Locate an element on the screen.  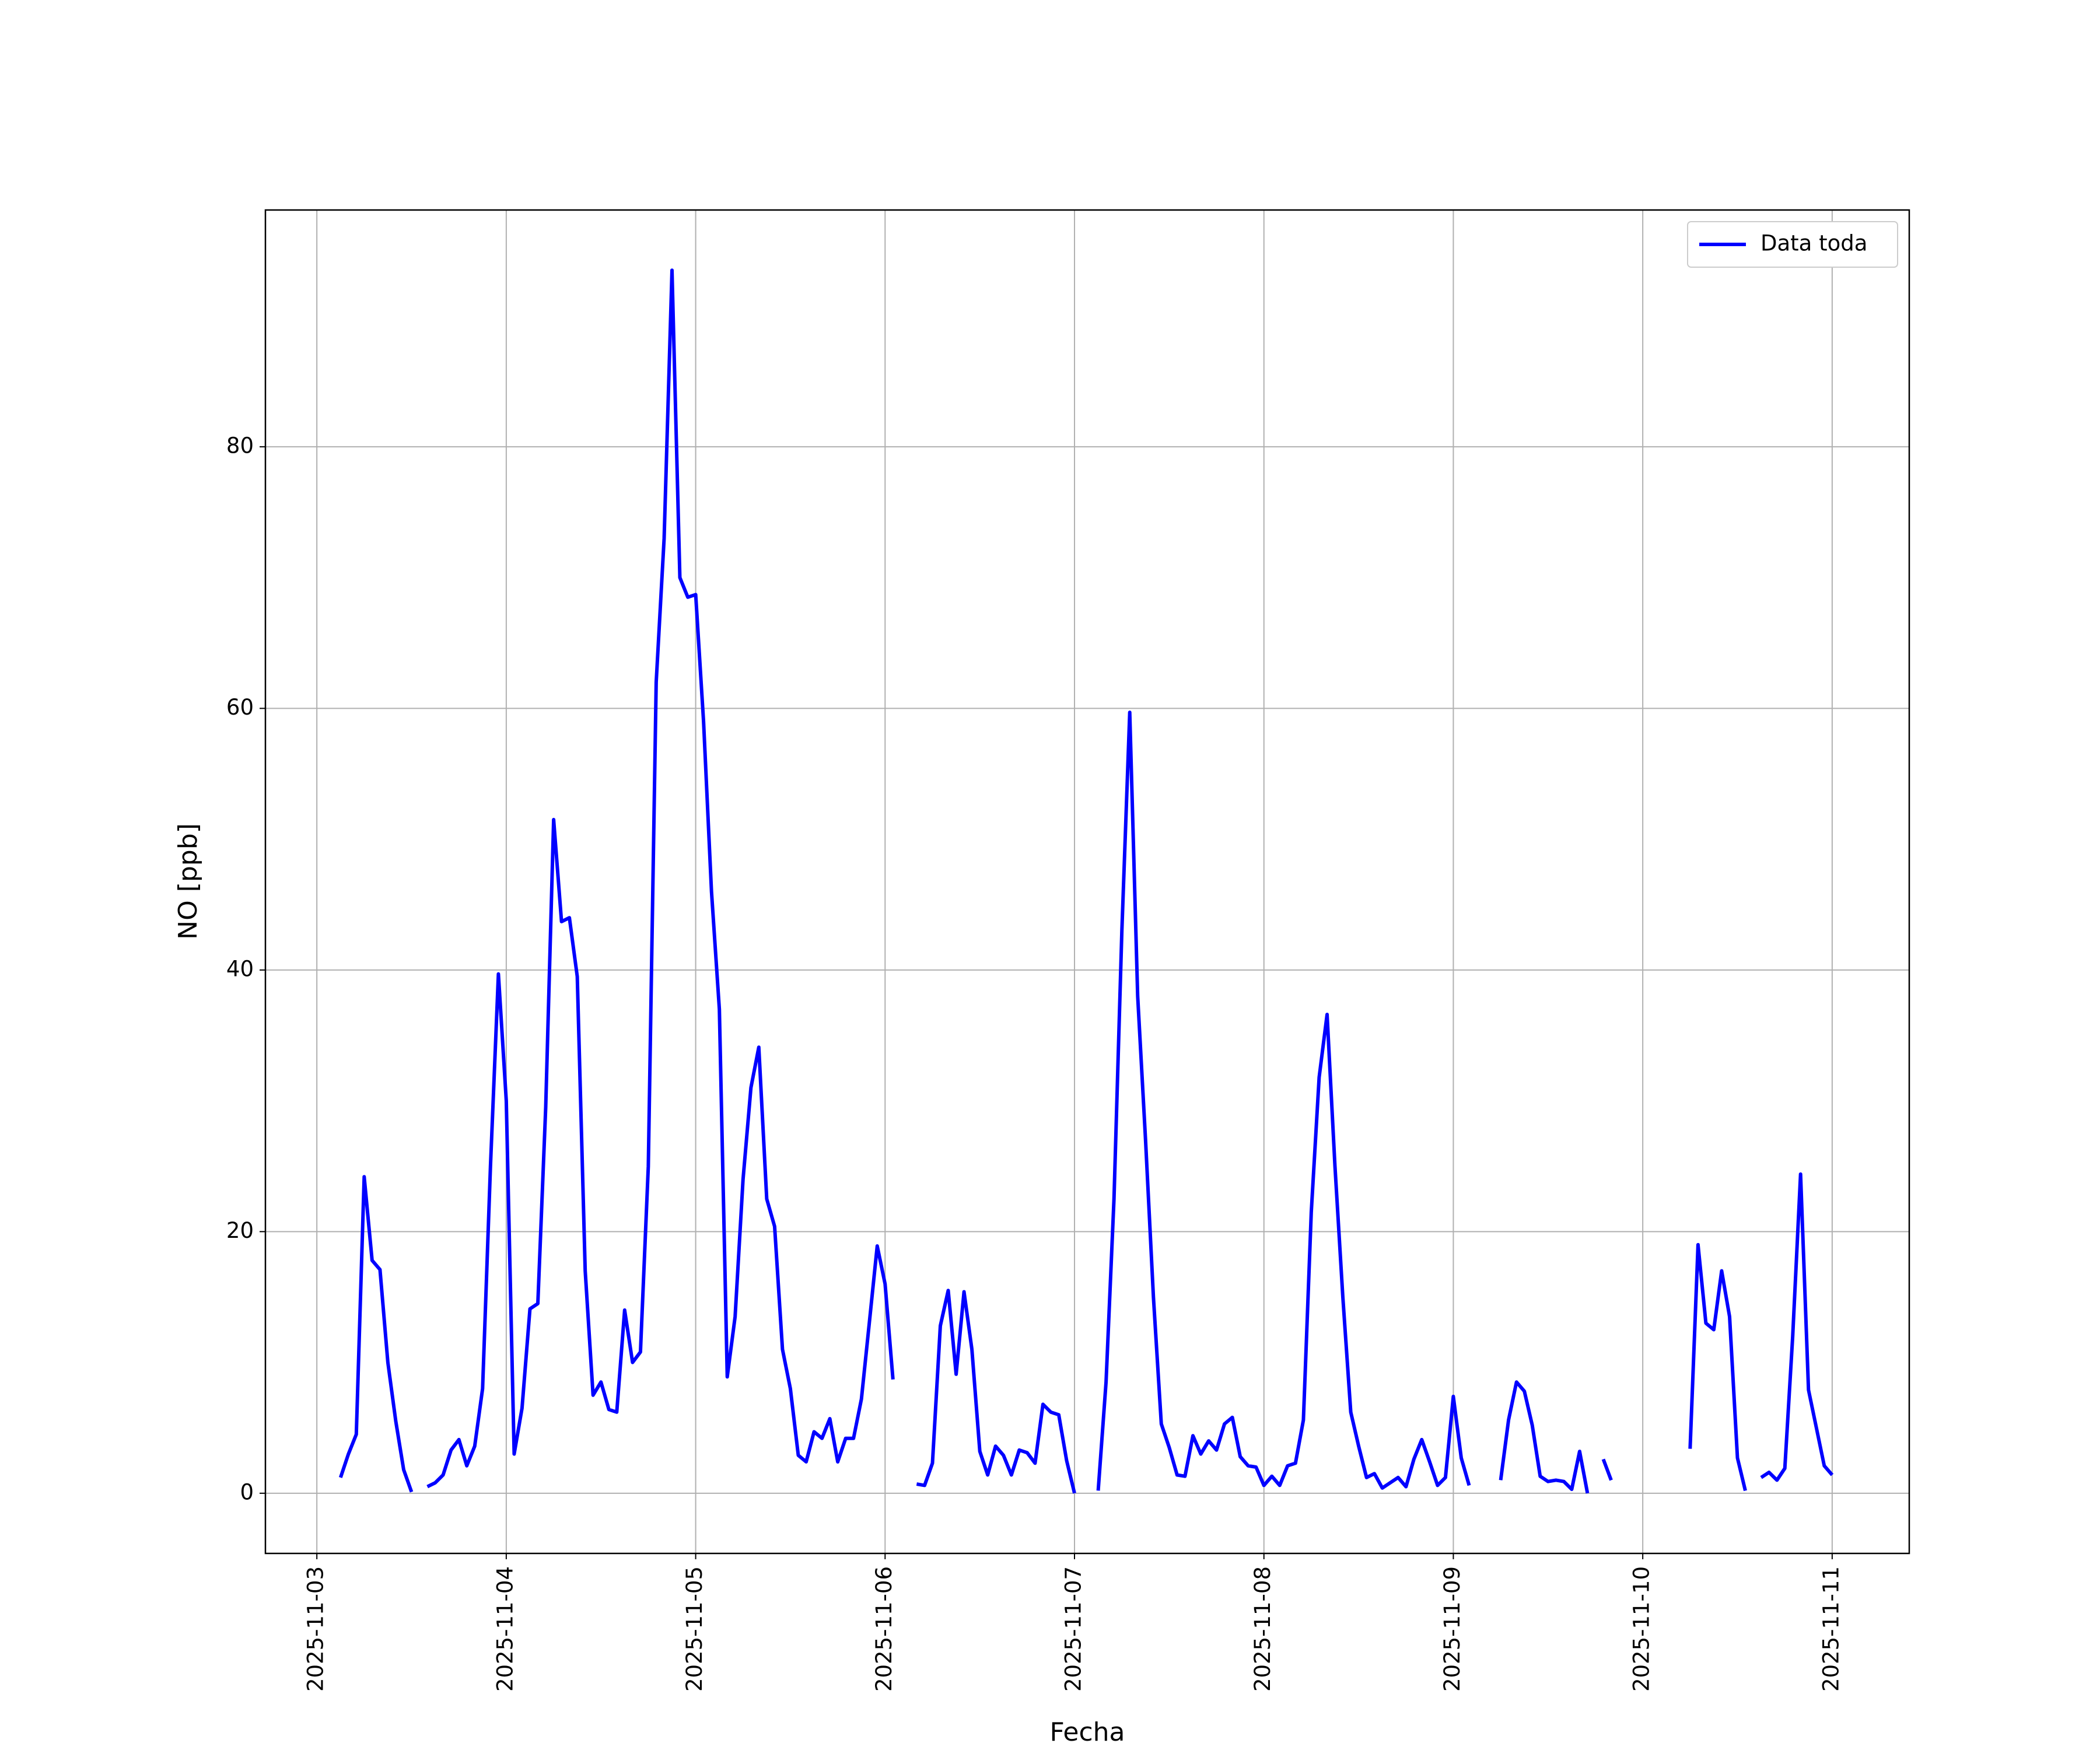
y-tick-label: 20 is located at coordinates (240, 1230).